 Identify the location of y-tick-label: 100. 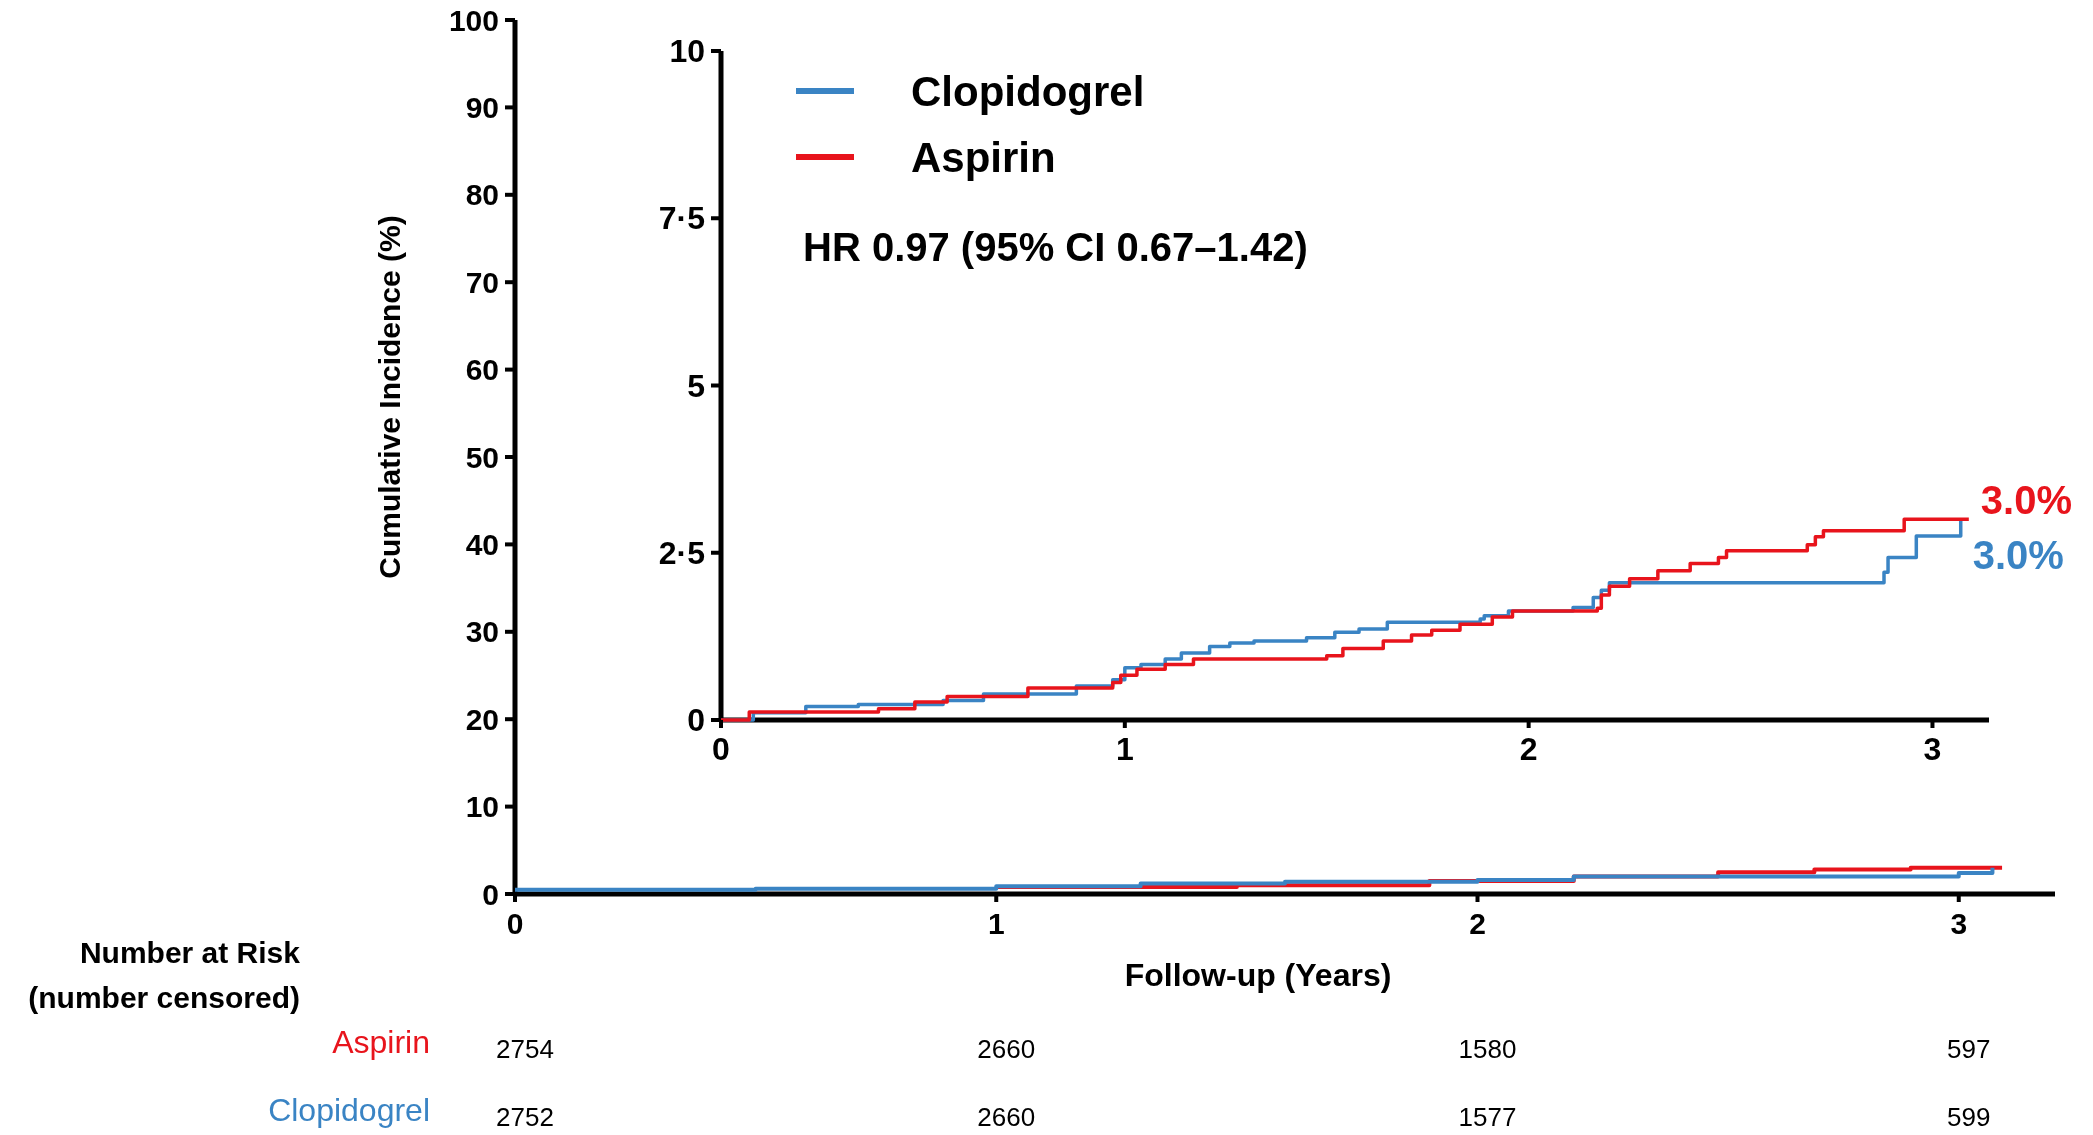
(473, 20).